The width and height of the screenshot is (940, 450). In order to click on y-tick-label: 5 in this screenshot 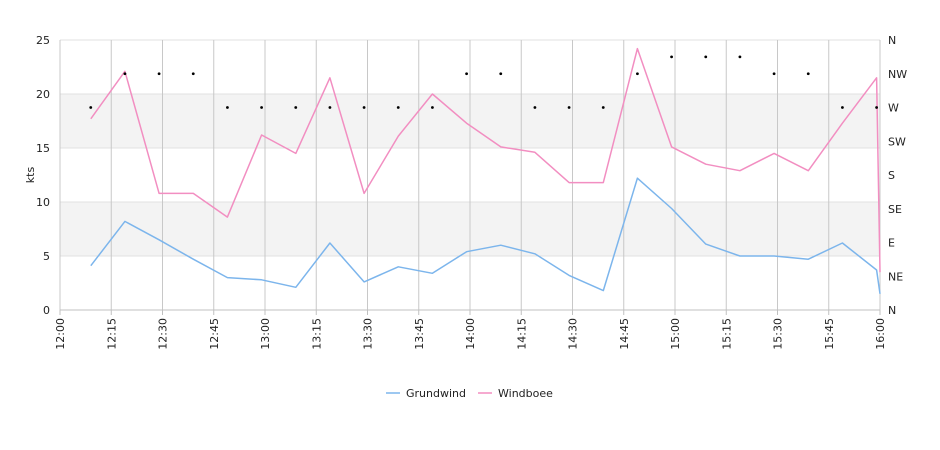, I will do `click(46, 256)`.